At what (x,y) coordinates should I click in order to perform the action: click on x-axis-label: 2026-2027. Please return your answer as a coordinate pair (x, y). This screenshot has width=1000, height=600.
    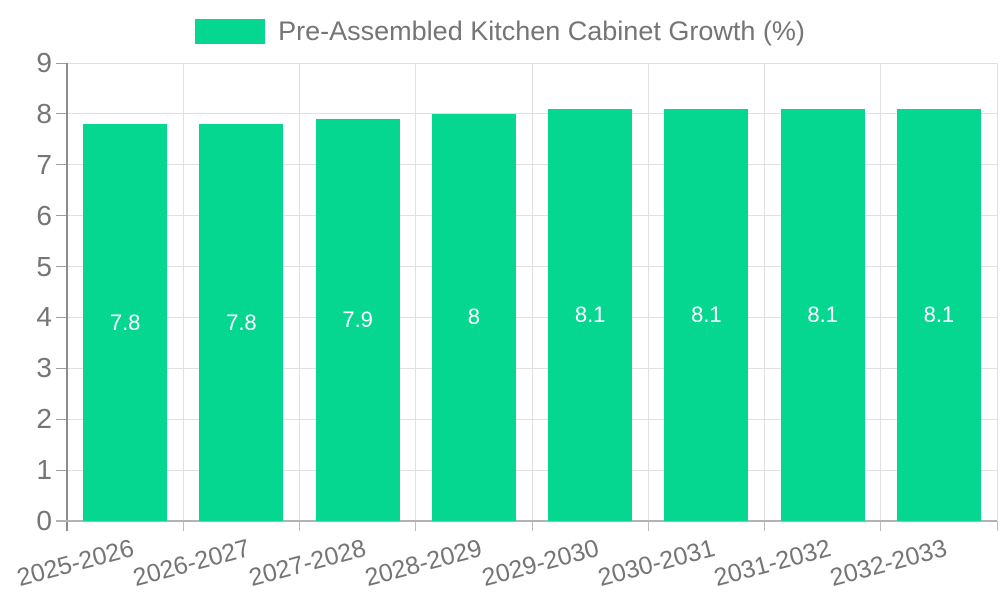
    Looking at the image, I should click on (191, 563).